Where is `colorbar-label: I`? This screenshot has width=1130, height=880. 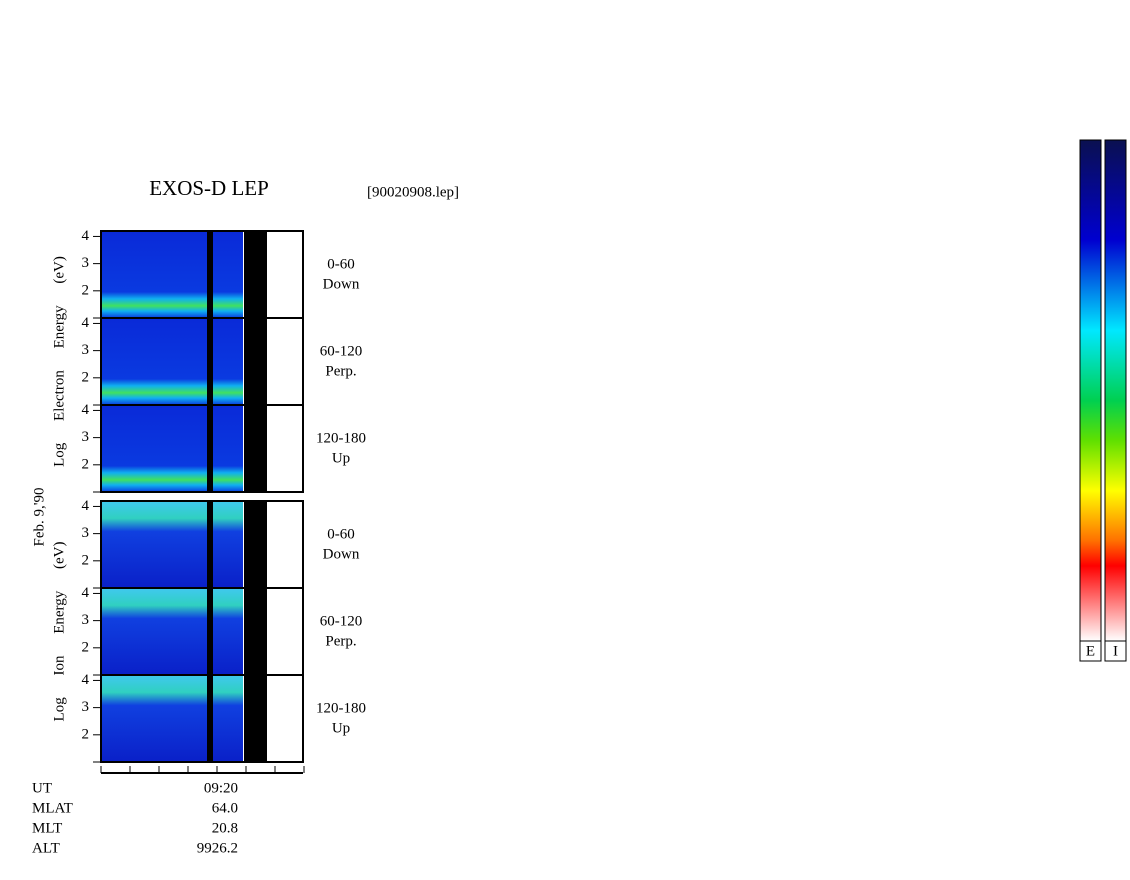 colorbar-label: I is located at coordinates (1115, 651).